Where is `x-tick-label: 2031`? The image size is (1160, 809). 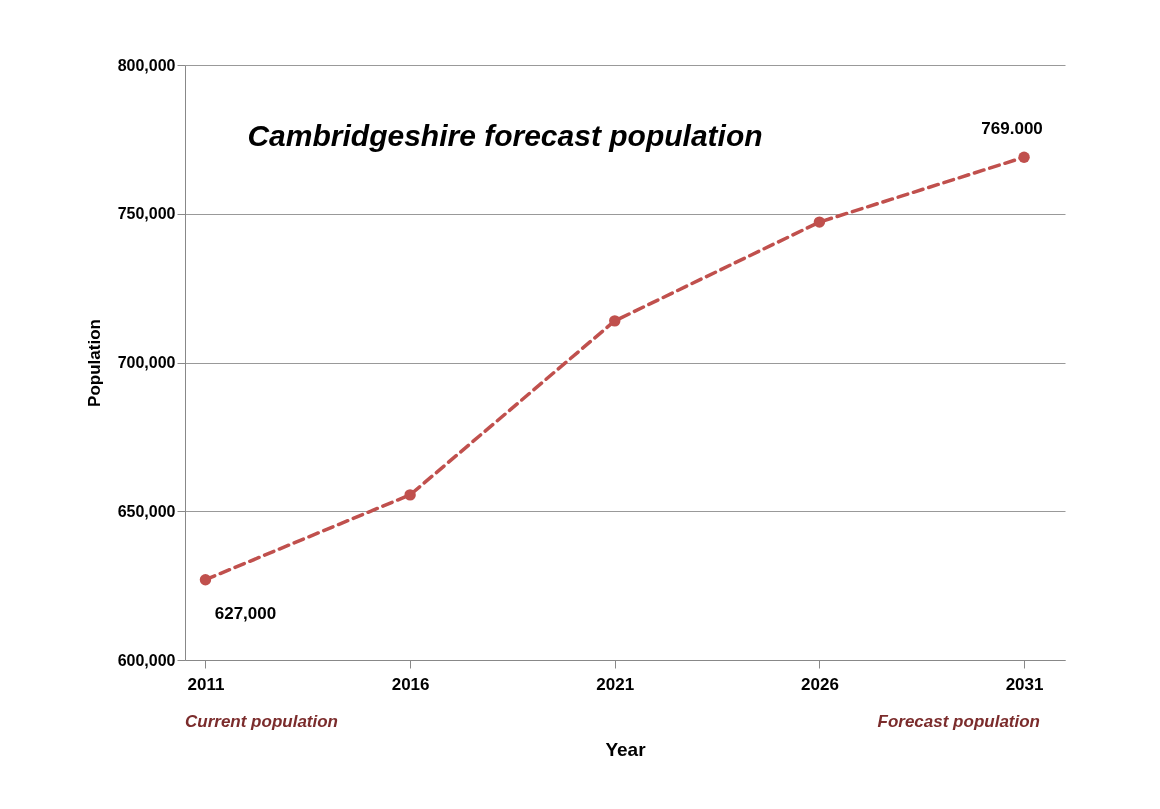
x-tick-label: 2031 is located at coordinates (1024, 684).